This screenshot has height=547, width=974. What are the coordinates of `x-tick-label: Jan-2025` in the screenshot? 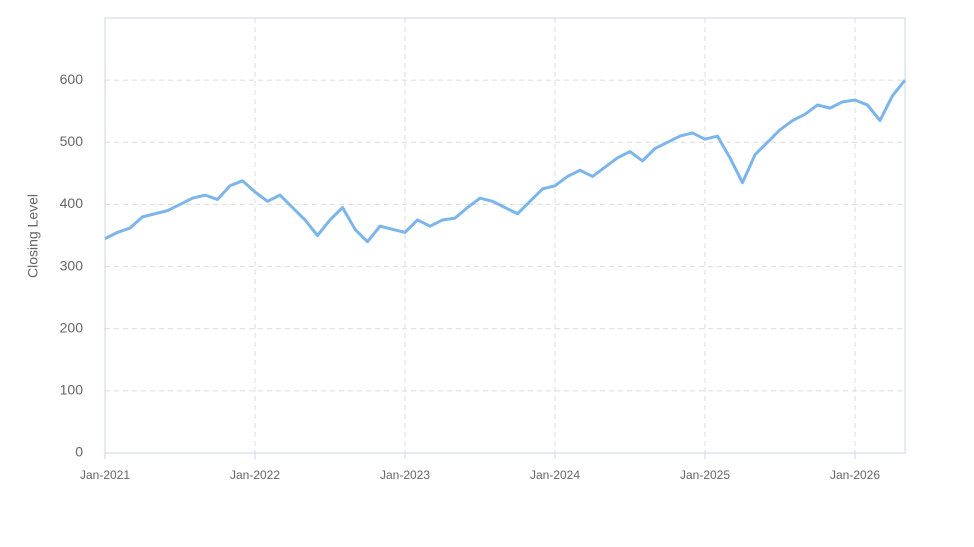 It's located at (705, 475).